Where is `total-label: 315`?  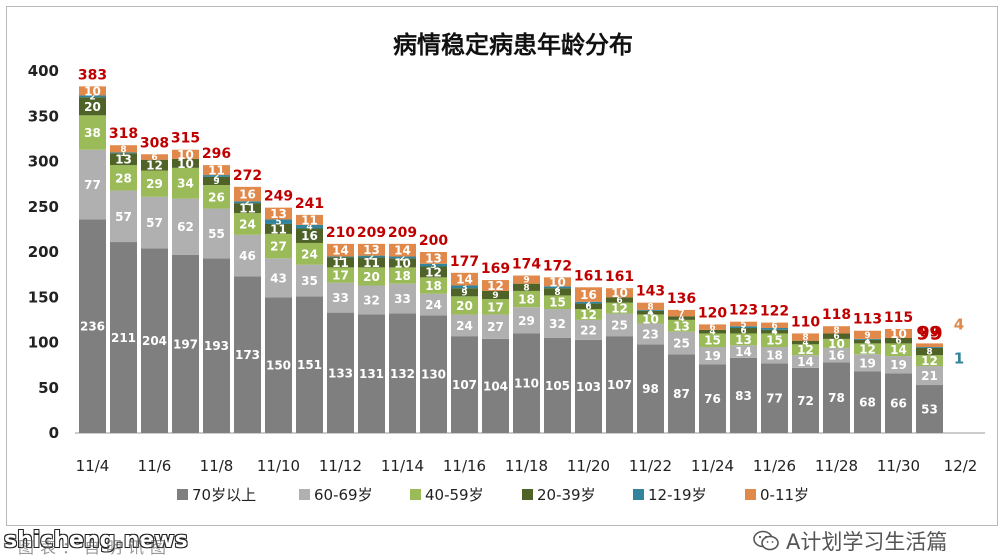
total-label: 315 is located at coordinates (185, 139).